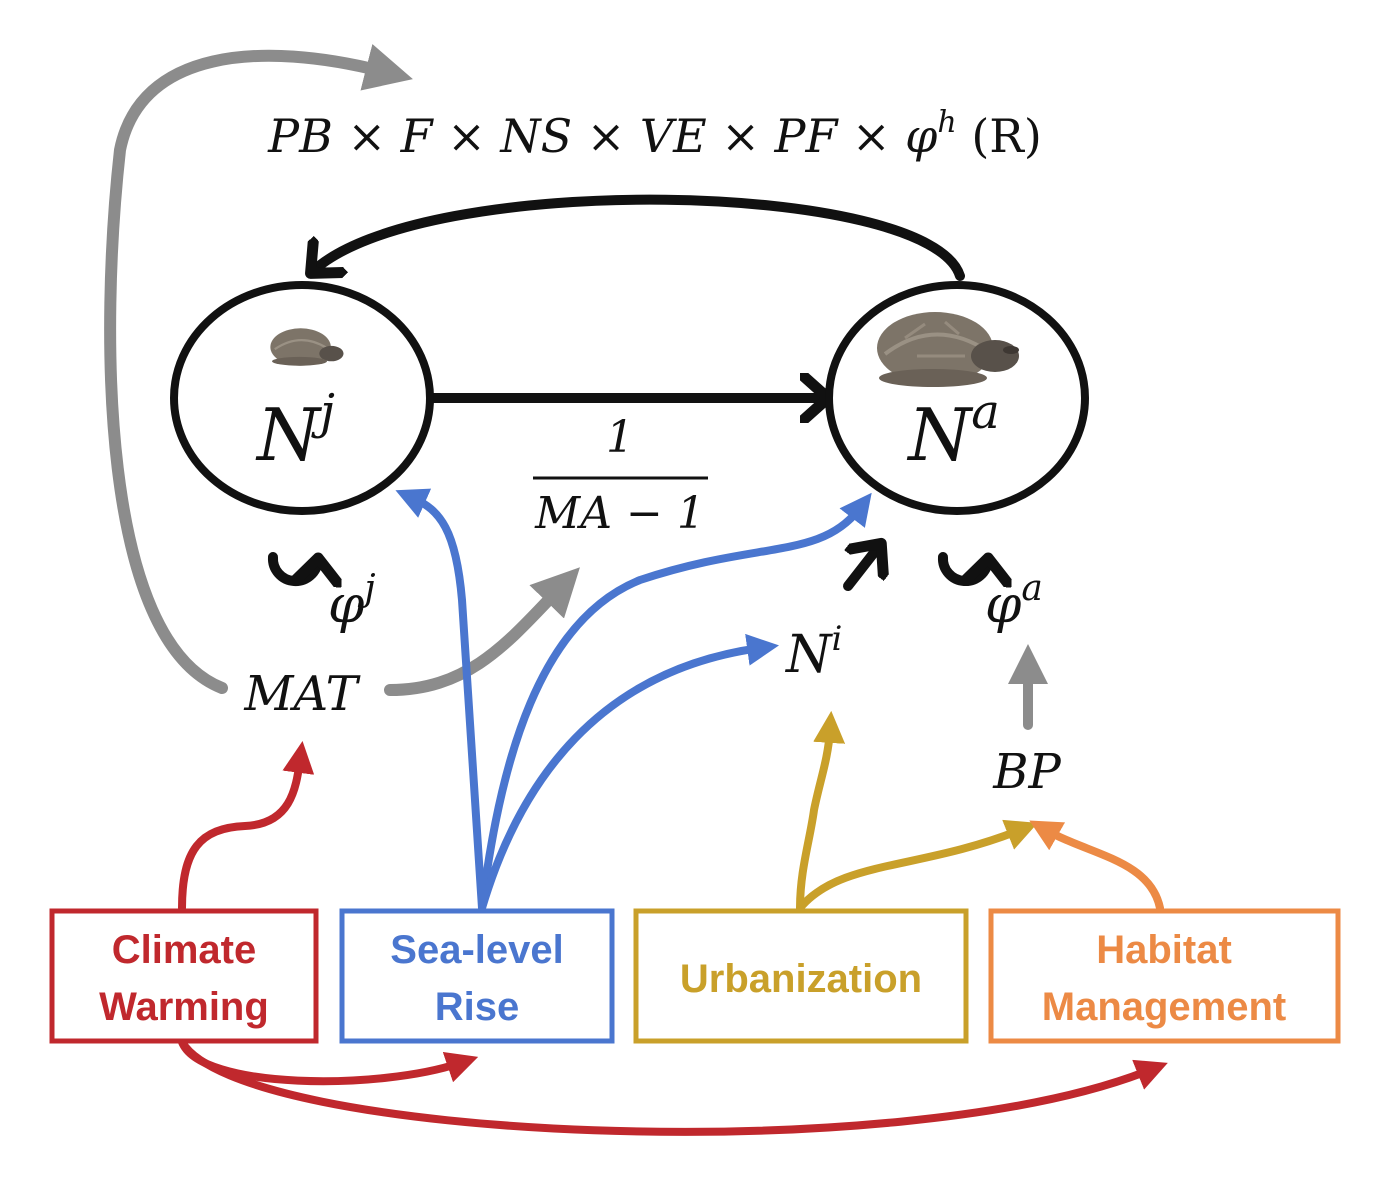  Describe the element at coordinates (1164, 976) in the screenshot. I see `habitat-management-box: Habitat Management` at that location.